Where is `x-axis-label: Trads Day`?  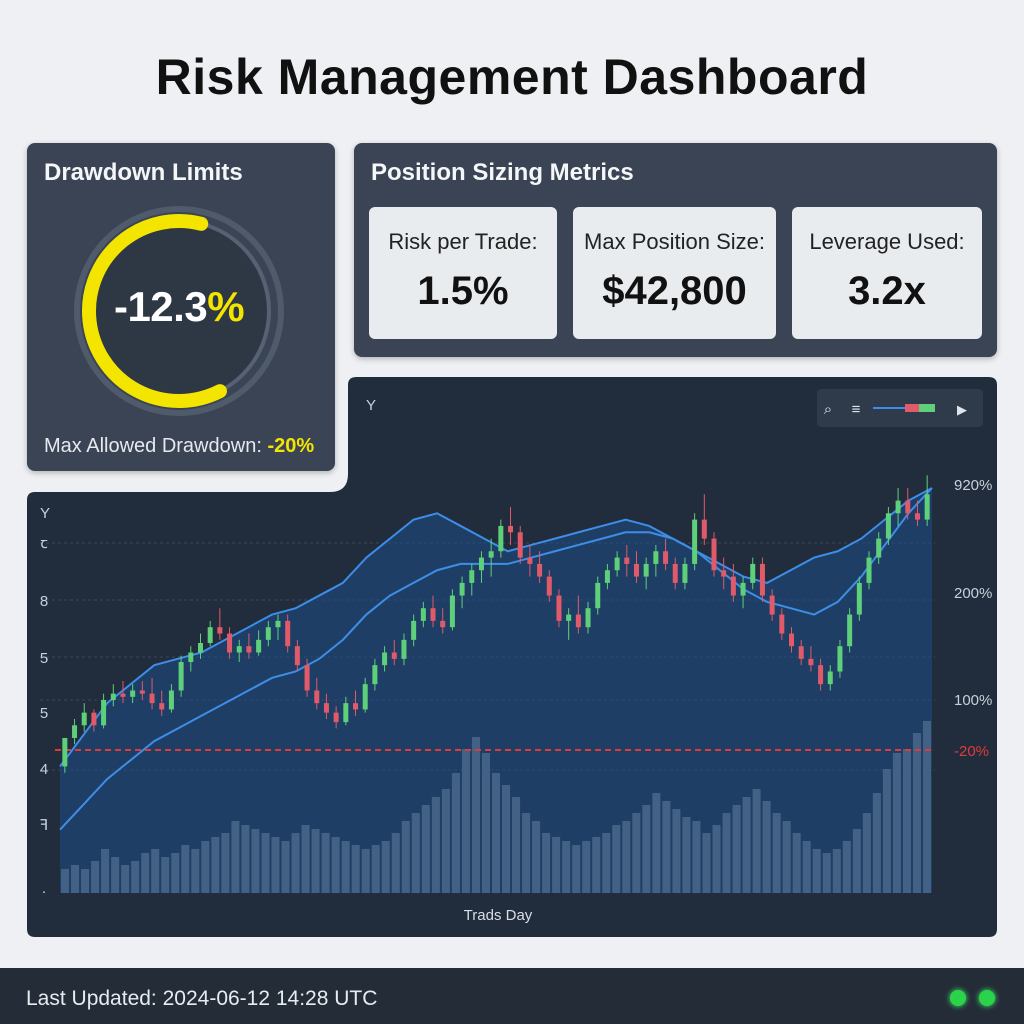 x-axis-label: Trads Day is located at coordinates (498, 915).